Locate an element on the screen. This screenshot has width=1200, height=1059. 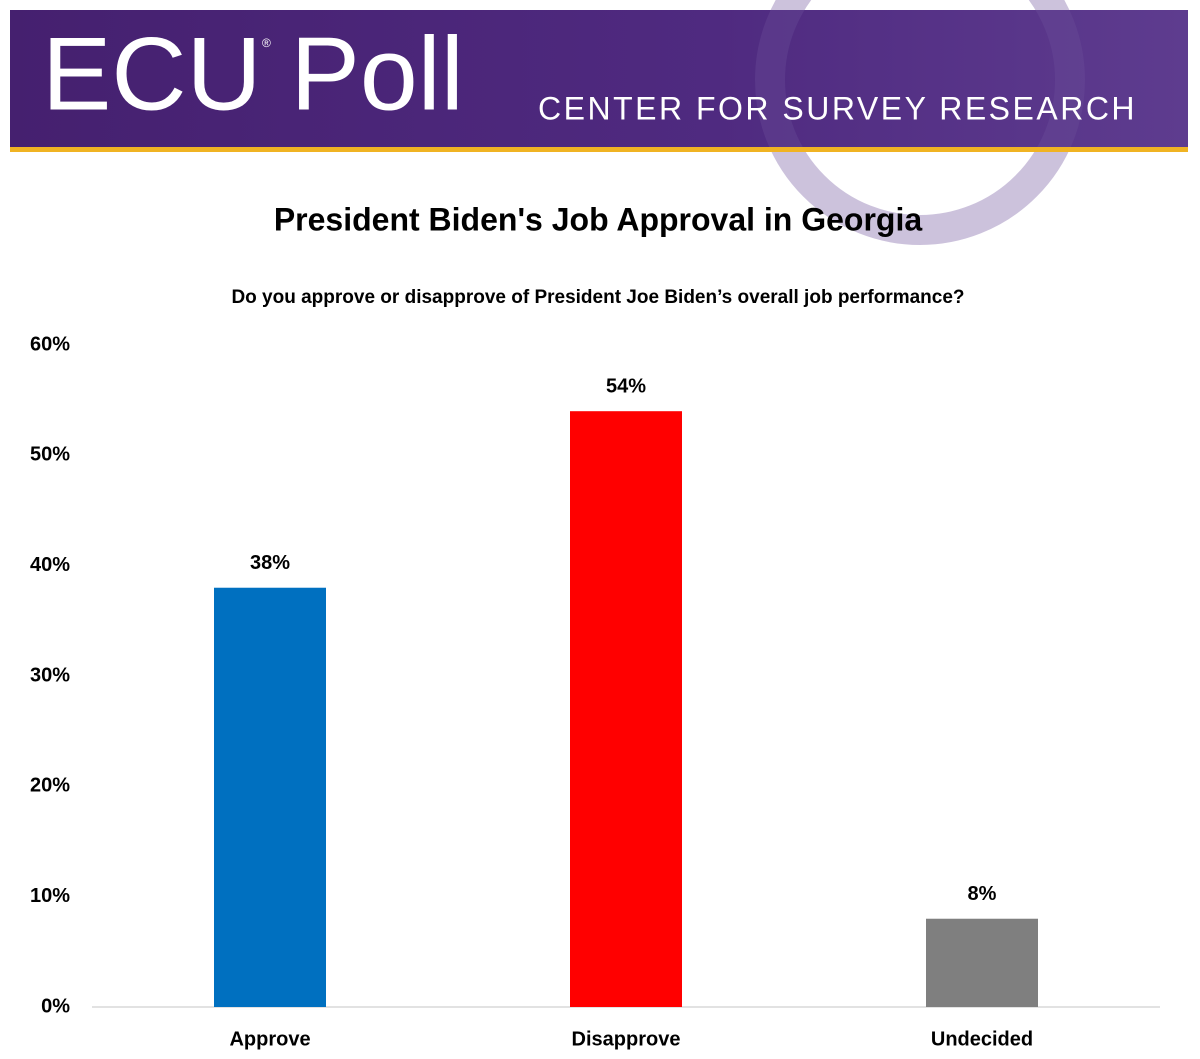
y-tick-label: 10% is located at coordinates (50, 896).